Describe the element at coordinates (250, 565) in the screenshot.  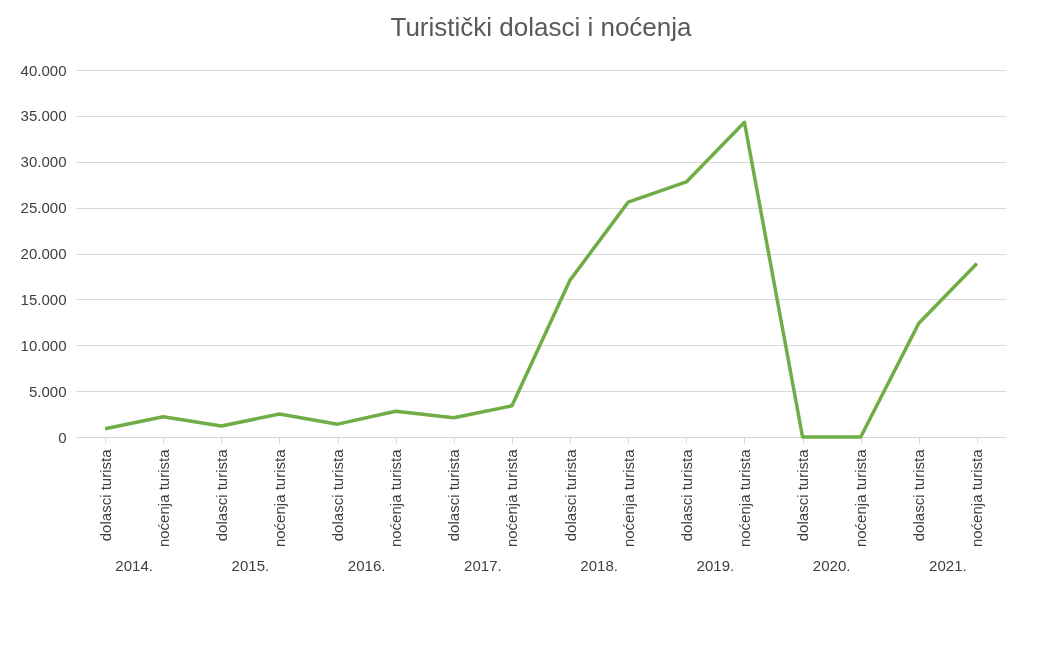
I see `text: 2015.` at that location.